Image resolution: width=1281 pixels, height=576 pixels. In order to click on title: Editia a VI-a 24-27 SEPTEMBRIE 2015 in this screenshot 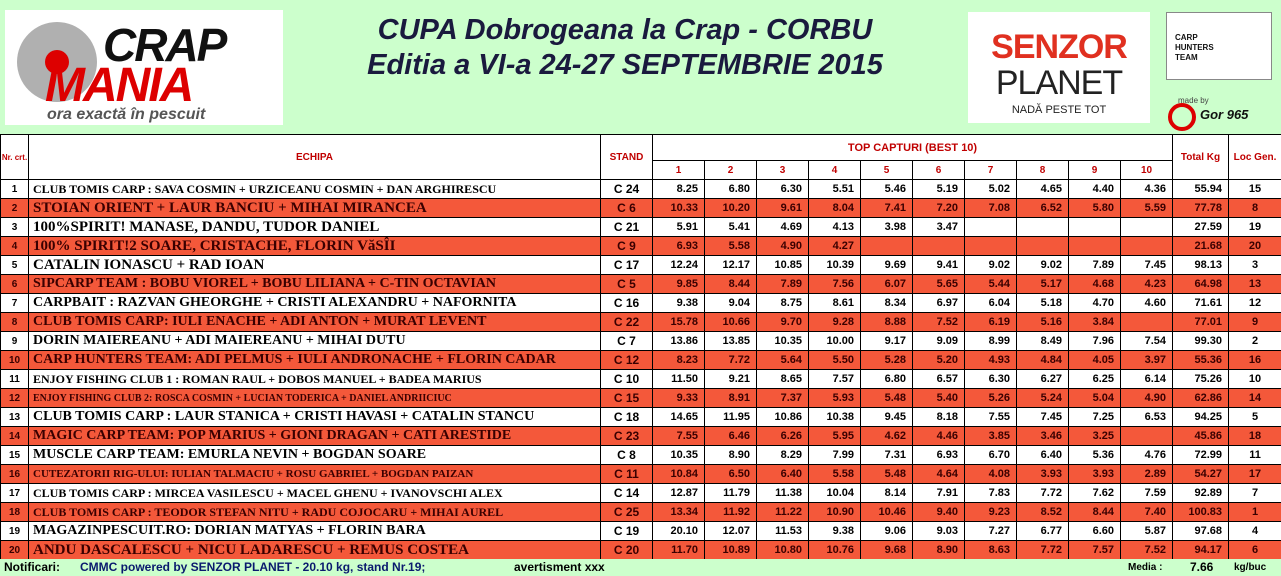, I will do `click(625, 65)`.